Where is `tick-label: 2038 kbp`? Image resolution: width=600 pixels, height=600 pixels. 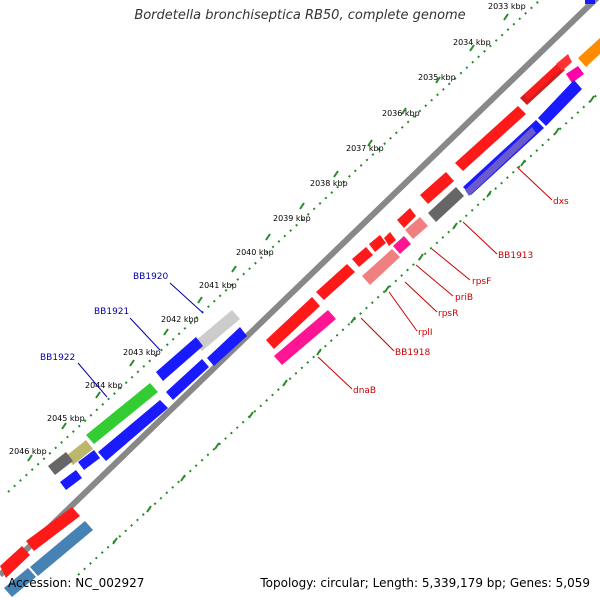
tick-label: 2038 kbp is located at coordinates (329, 183).